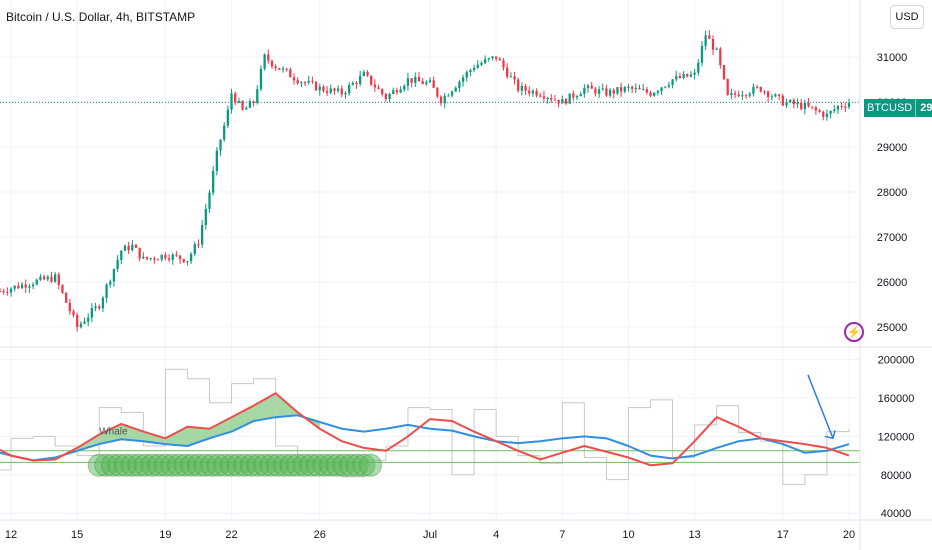  What do you see at coordinates (11, 535) in the screenshot?
I see `x-tick-label: 12` at bounding box center [11, 535].